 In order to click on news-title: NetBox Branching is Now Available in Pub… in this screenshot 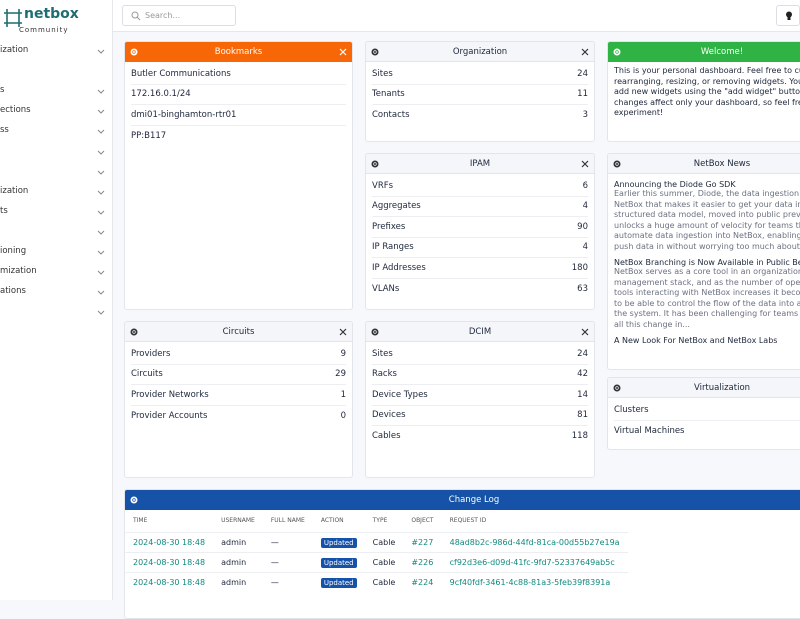, I will do `click(707, 262)`.